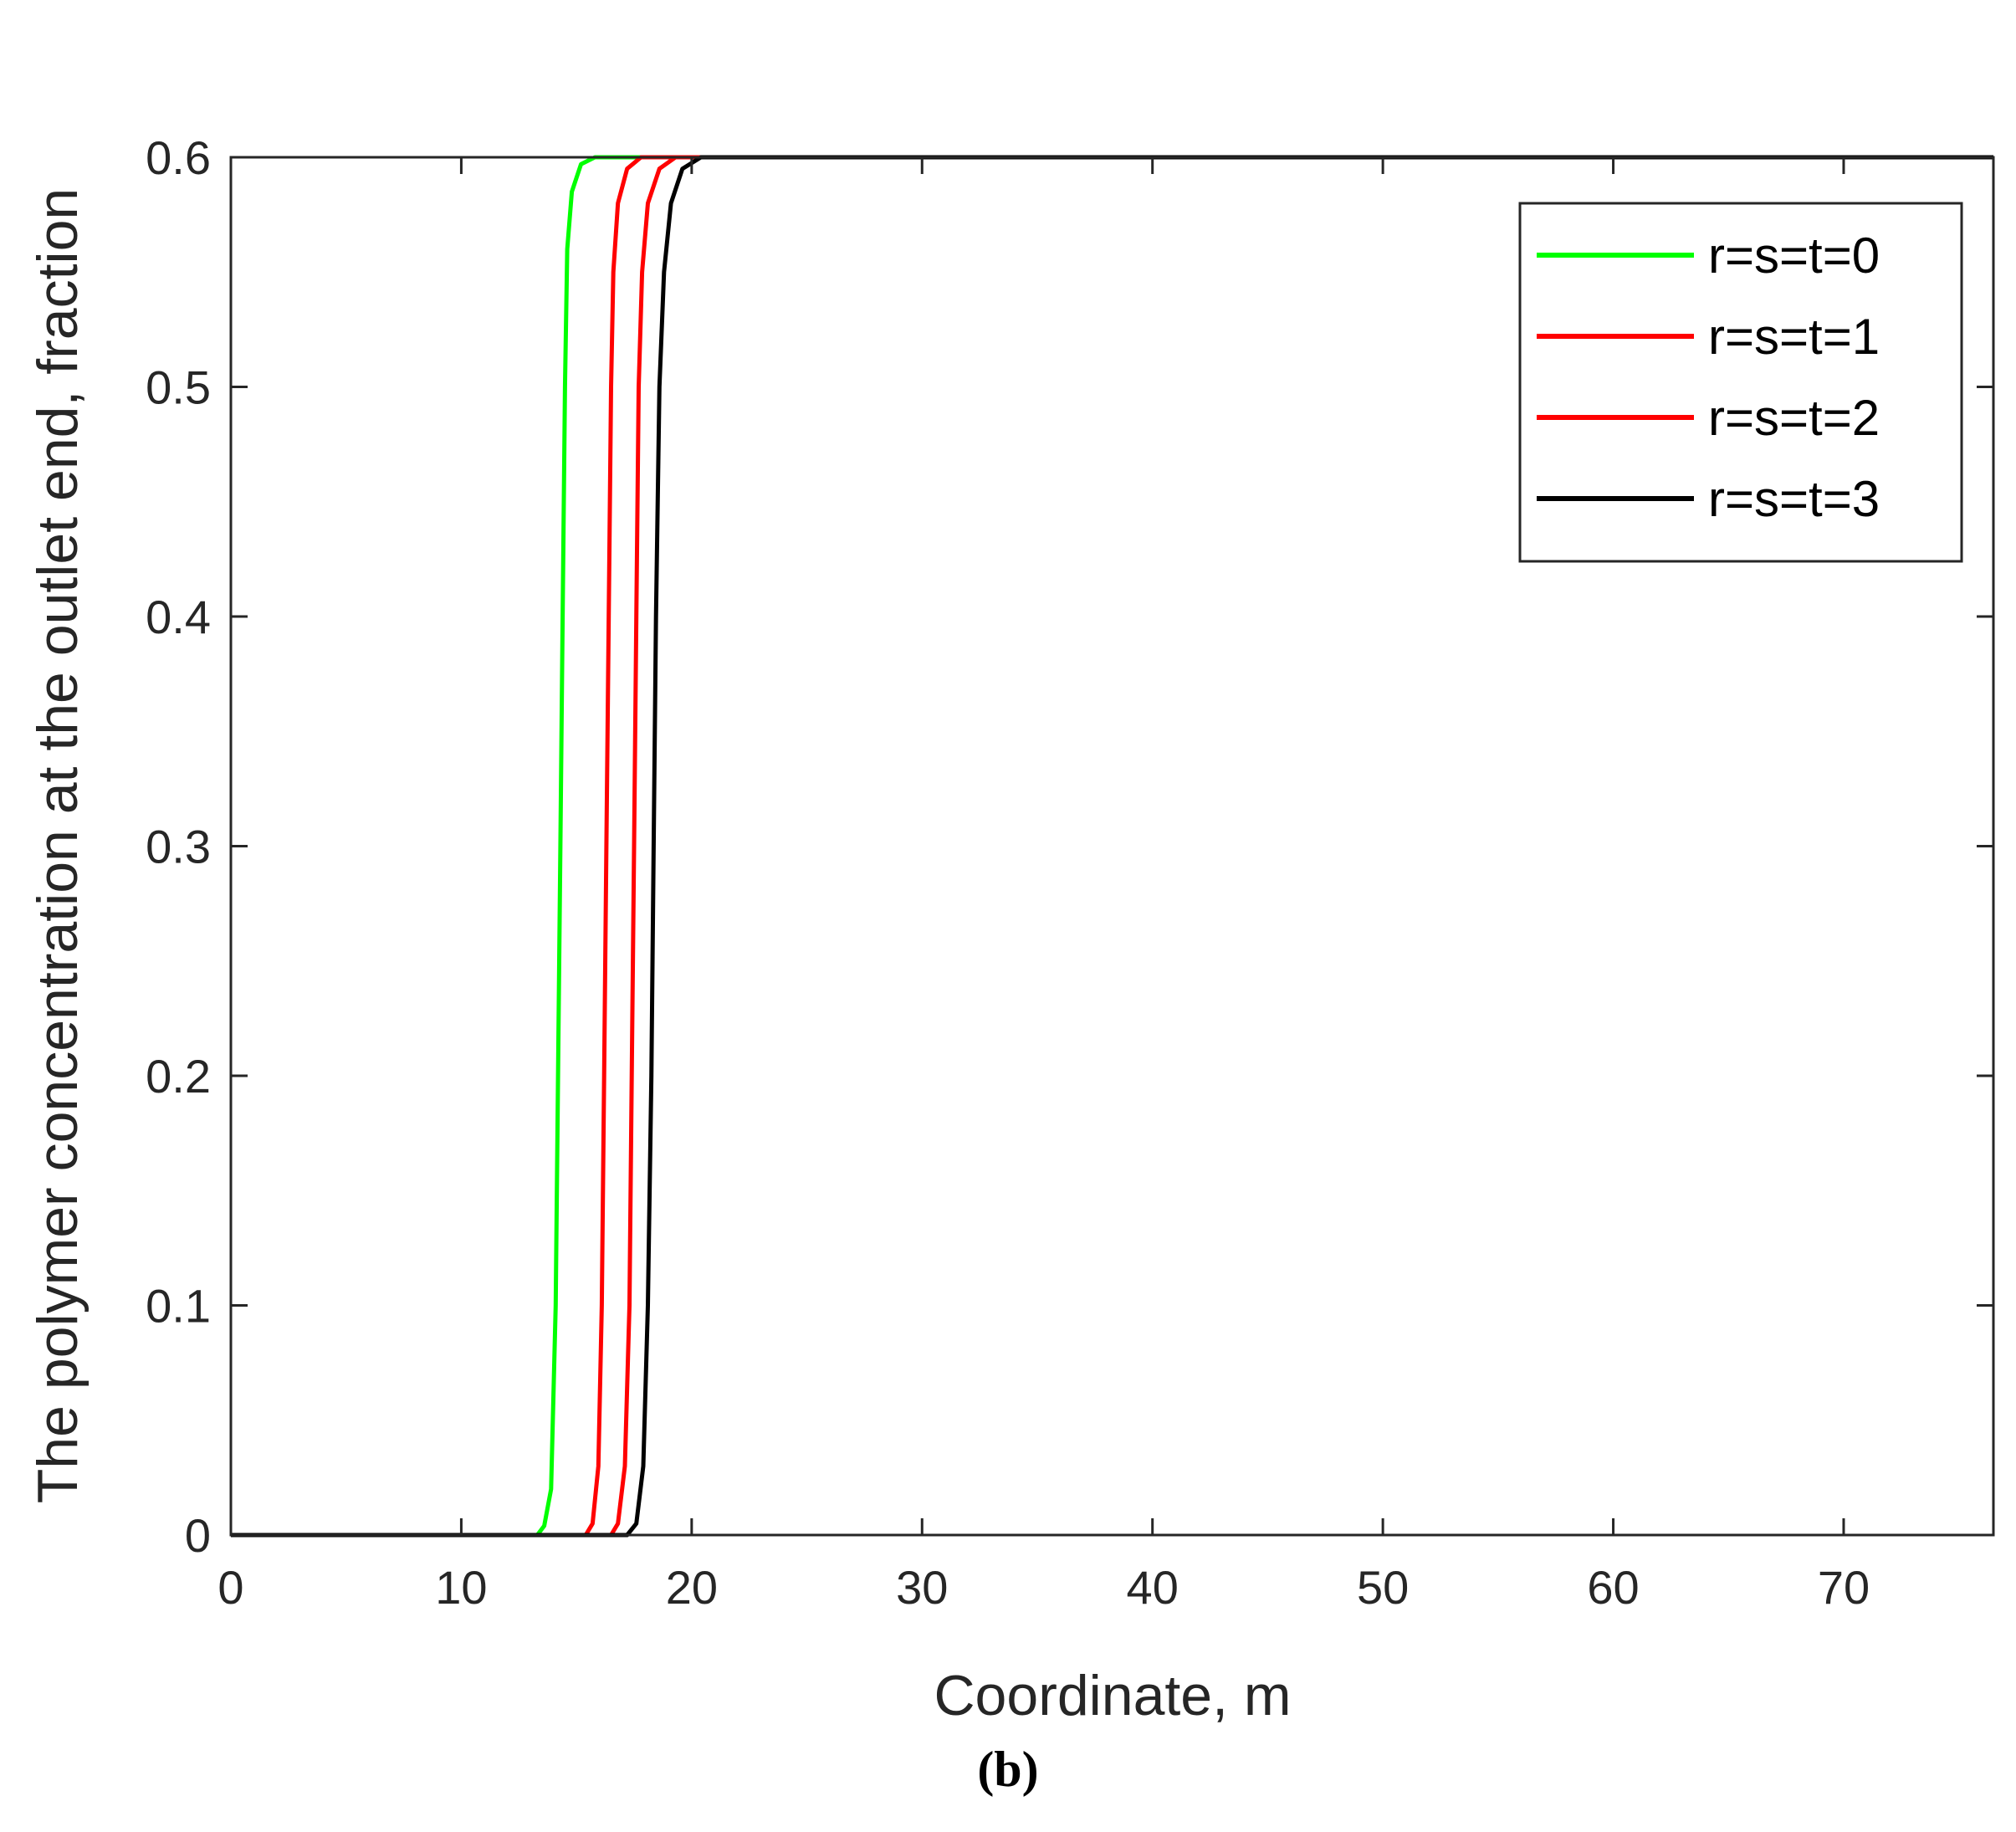  I want to click on x-tick-label: 0, so click(230, 1587).